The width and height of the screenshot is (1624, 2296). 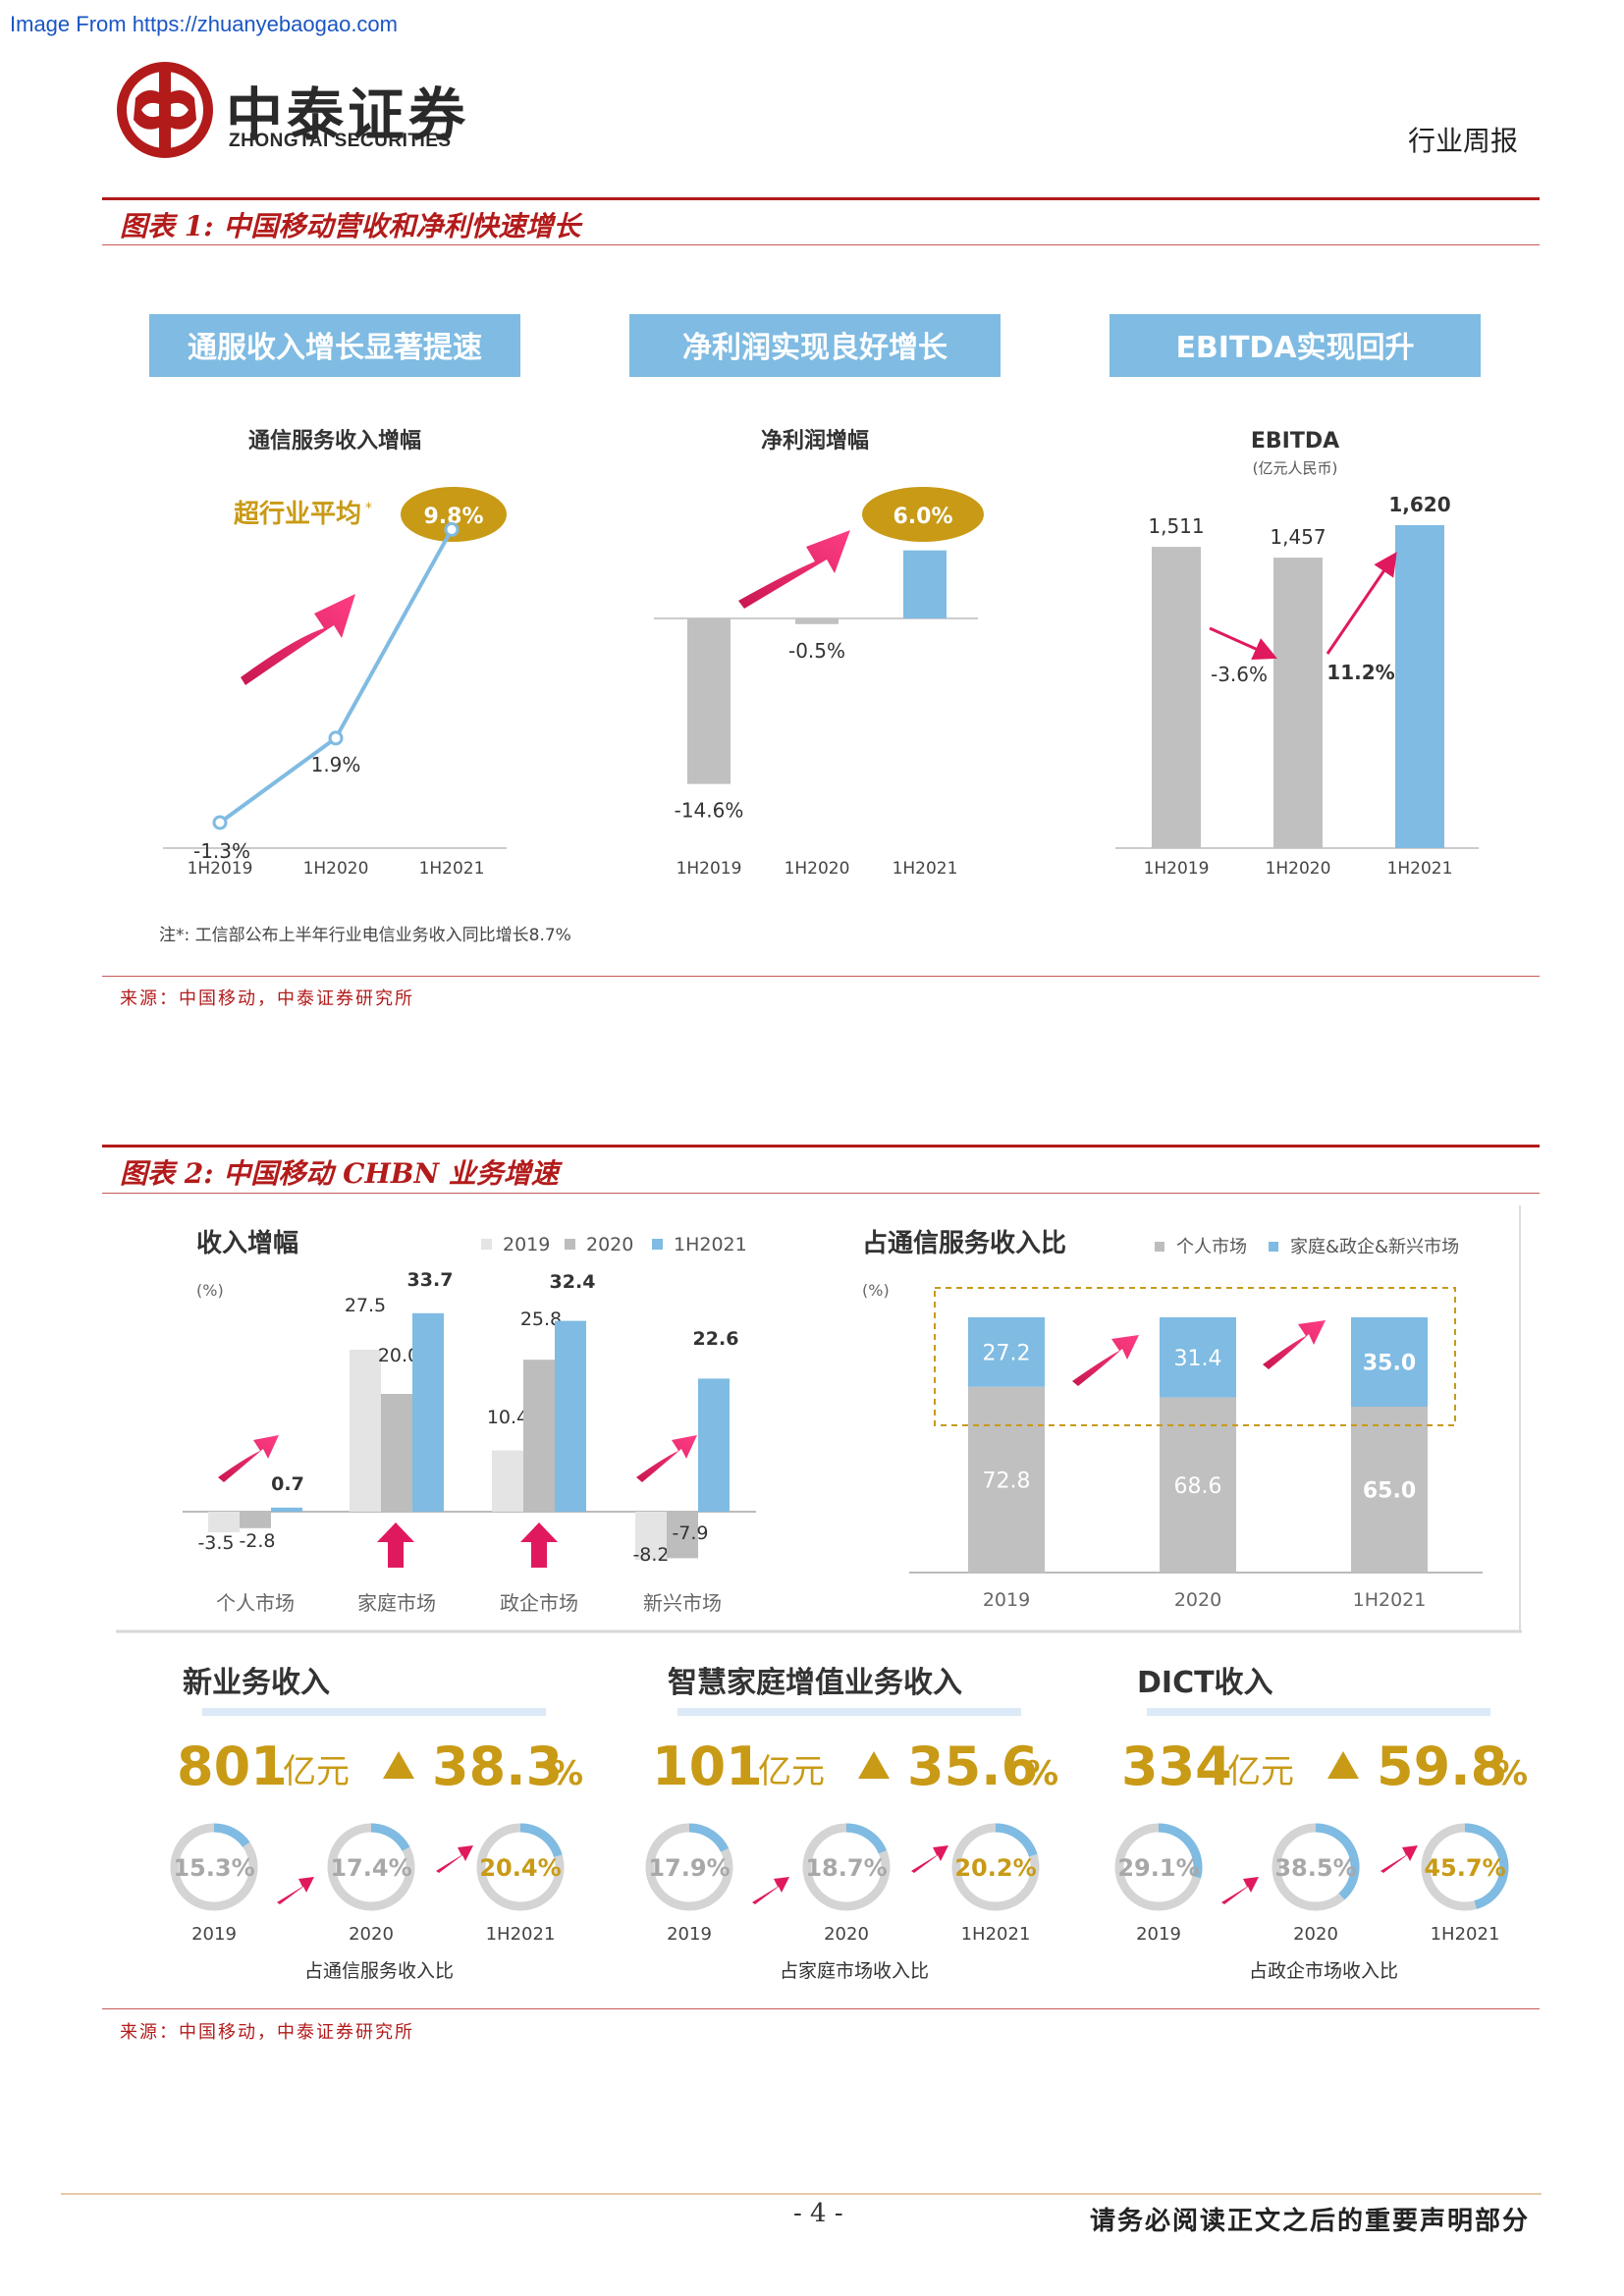 I want to click on kpi-ring-label: 15.3%, so click(x=213, y=1868).